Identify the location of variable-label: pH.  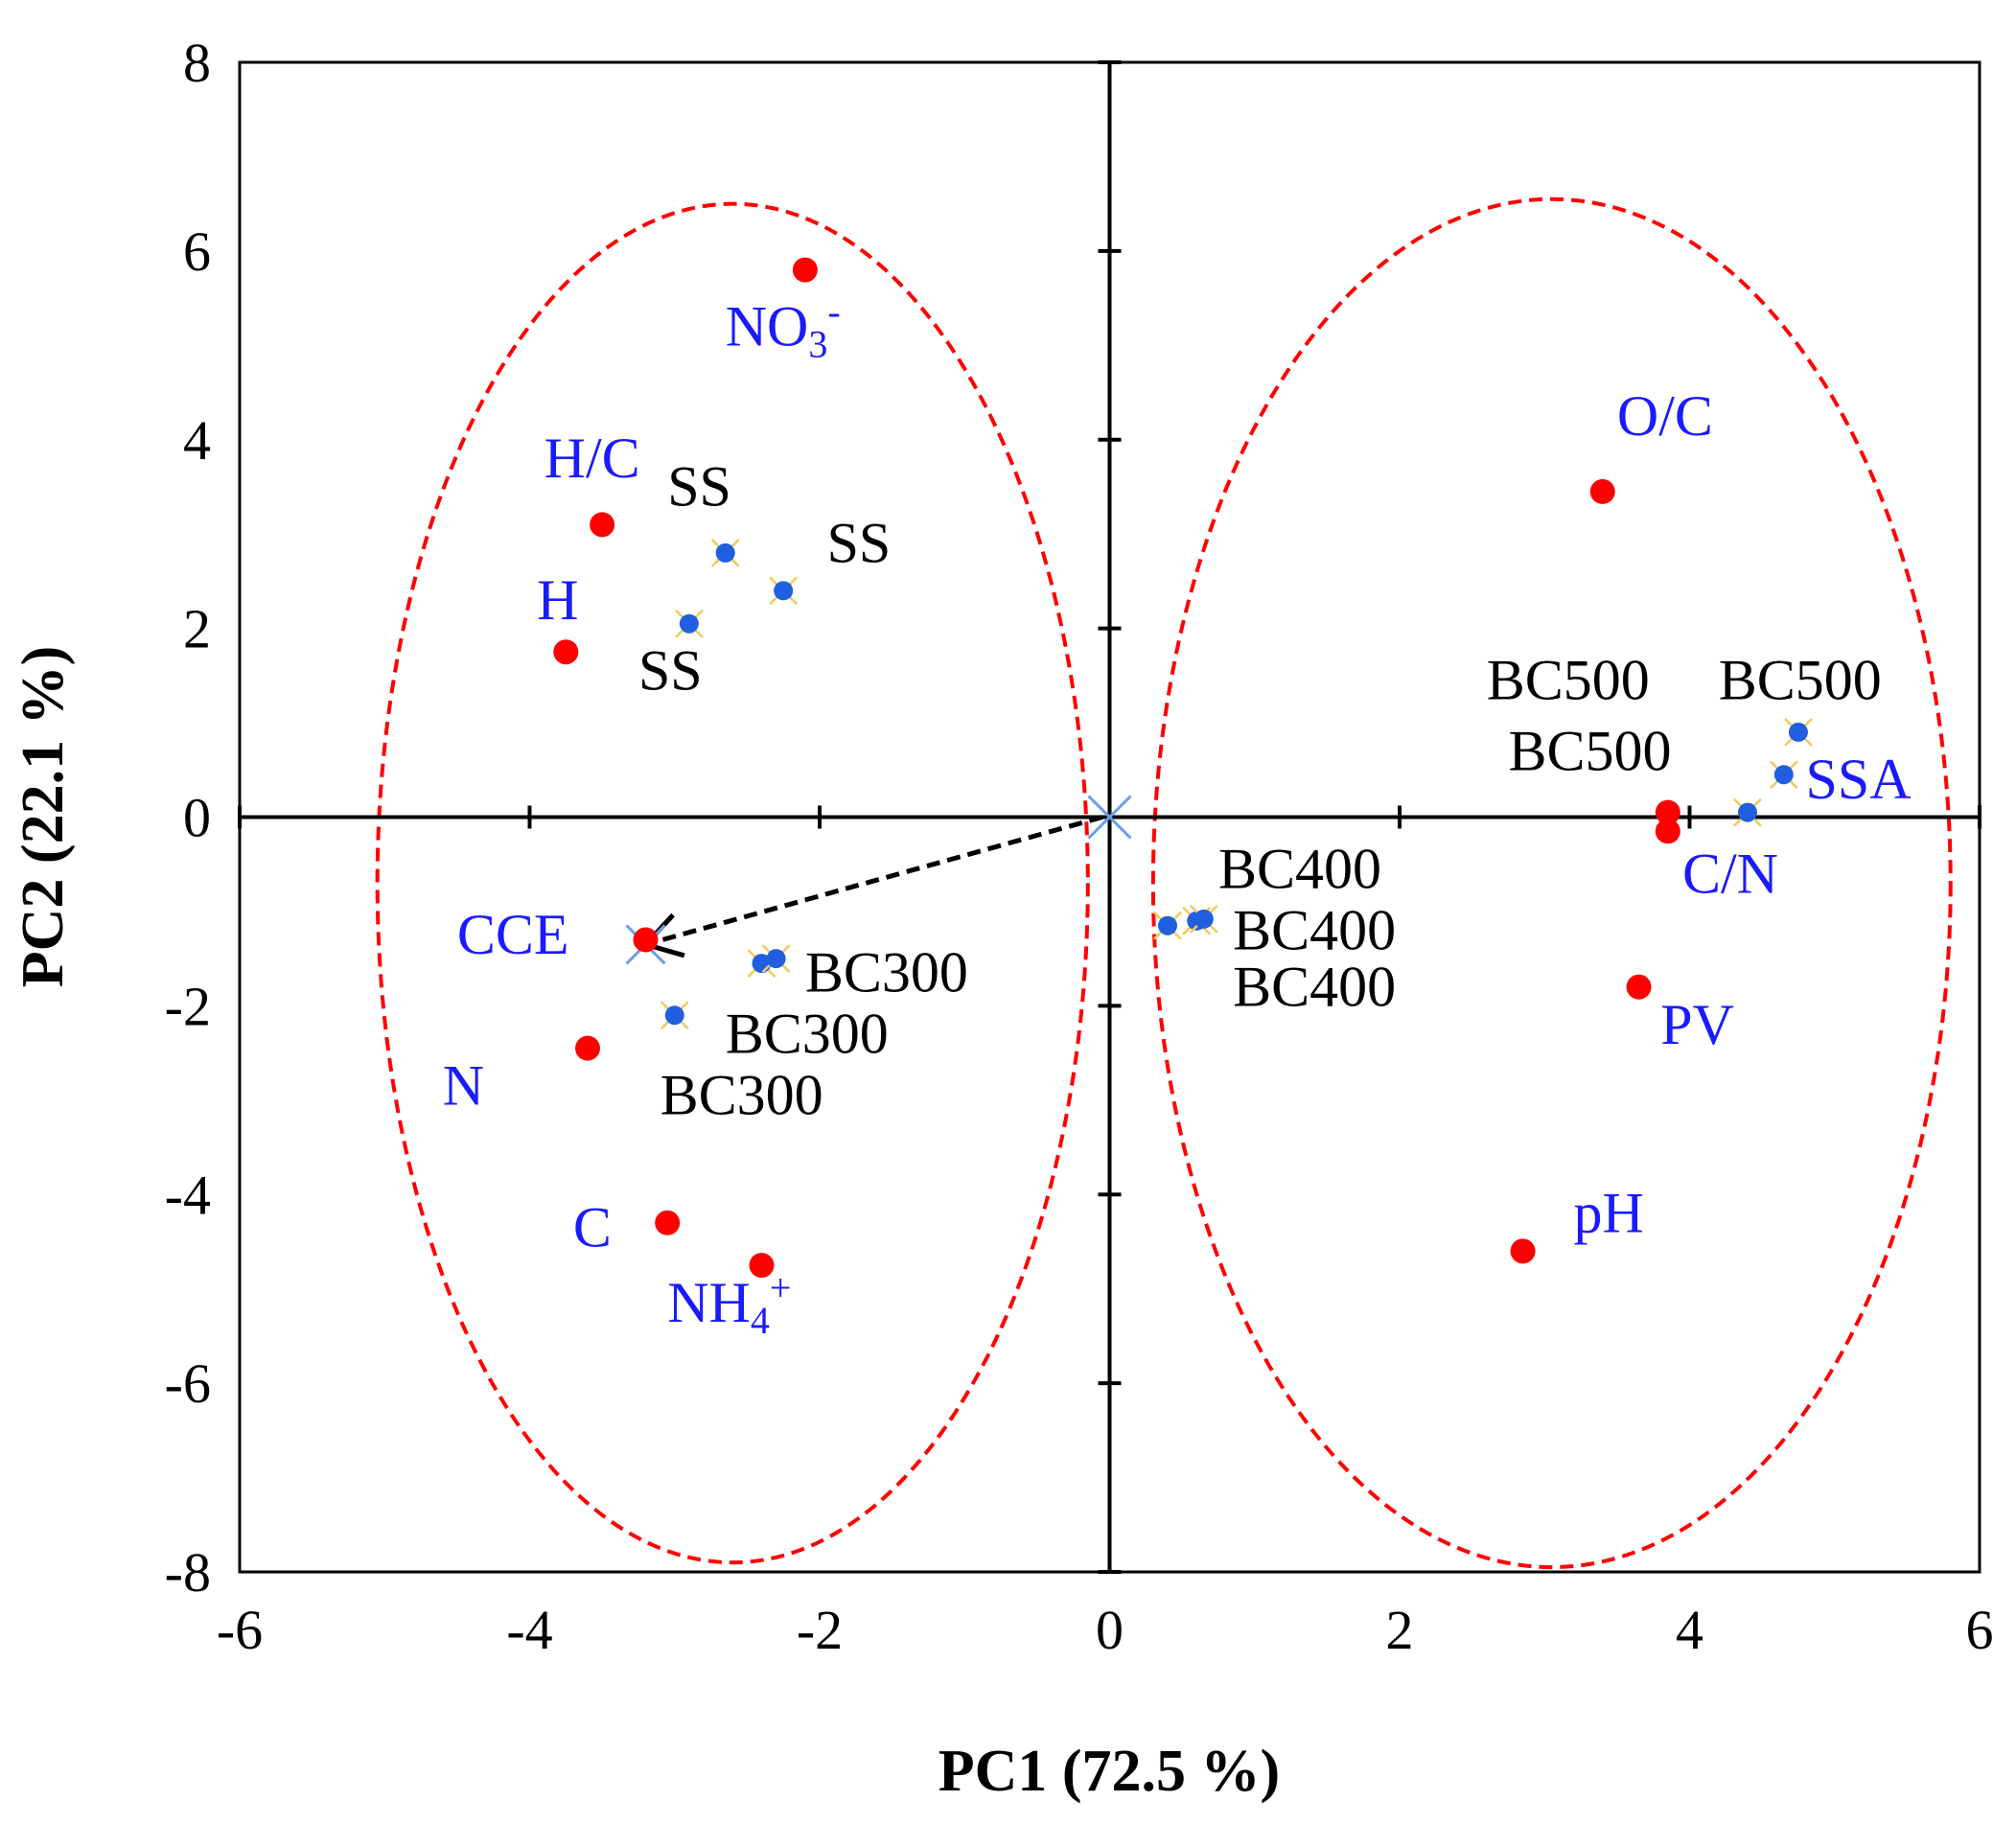
(1609, 1213).